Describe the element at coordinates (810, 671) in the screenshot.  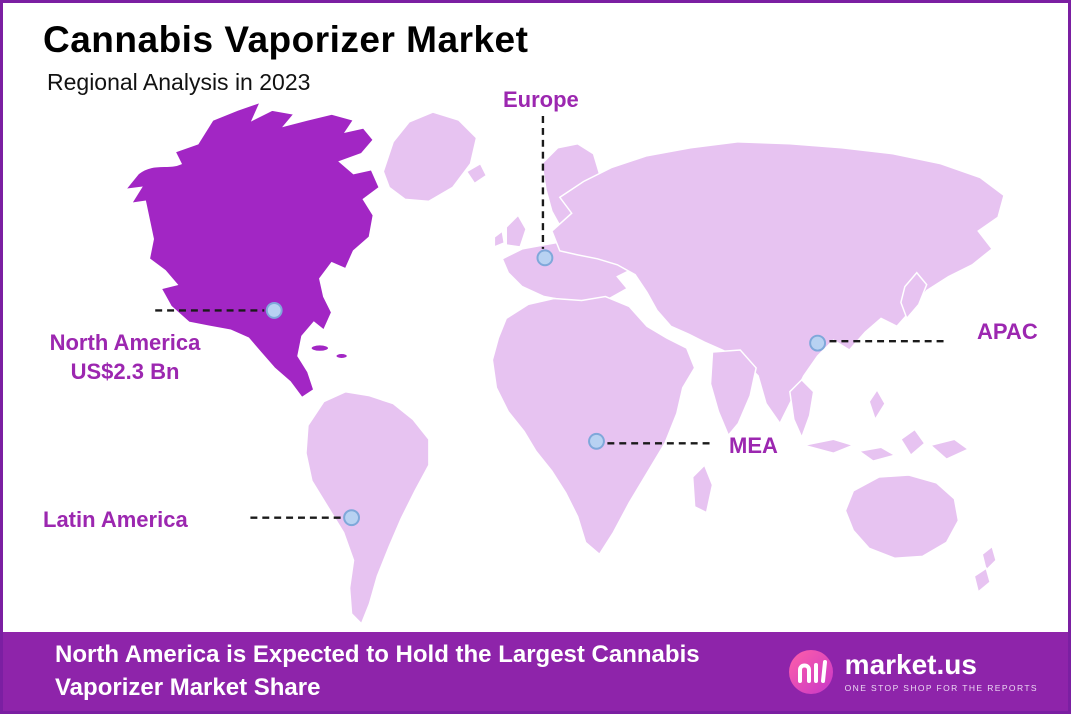
I see `market-us-logo-icon` at that location.